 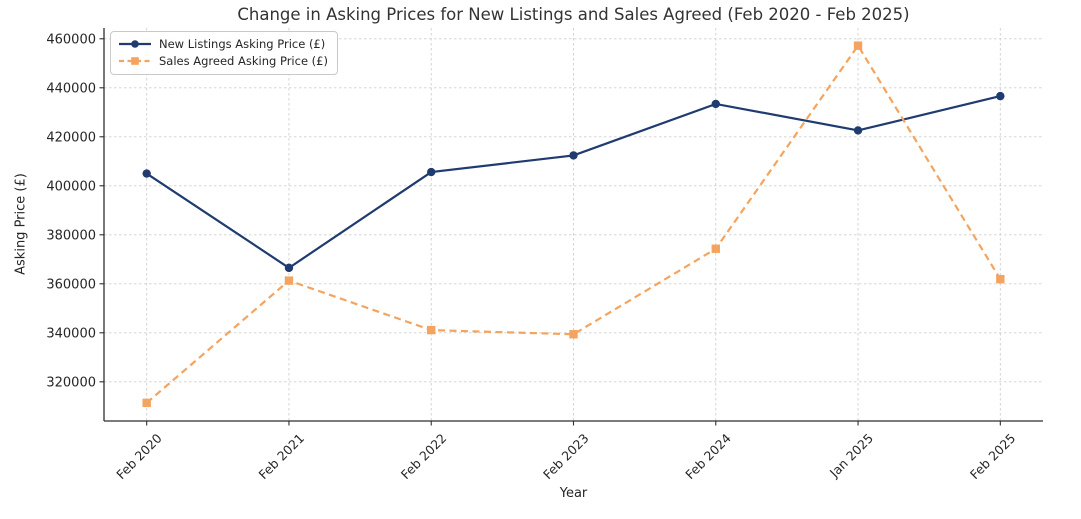 What do you see at coordinates (566, 457) in the screenshot?
I see `x-tick-label: Feb 2023` at bounding box center [566, 457].